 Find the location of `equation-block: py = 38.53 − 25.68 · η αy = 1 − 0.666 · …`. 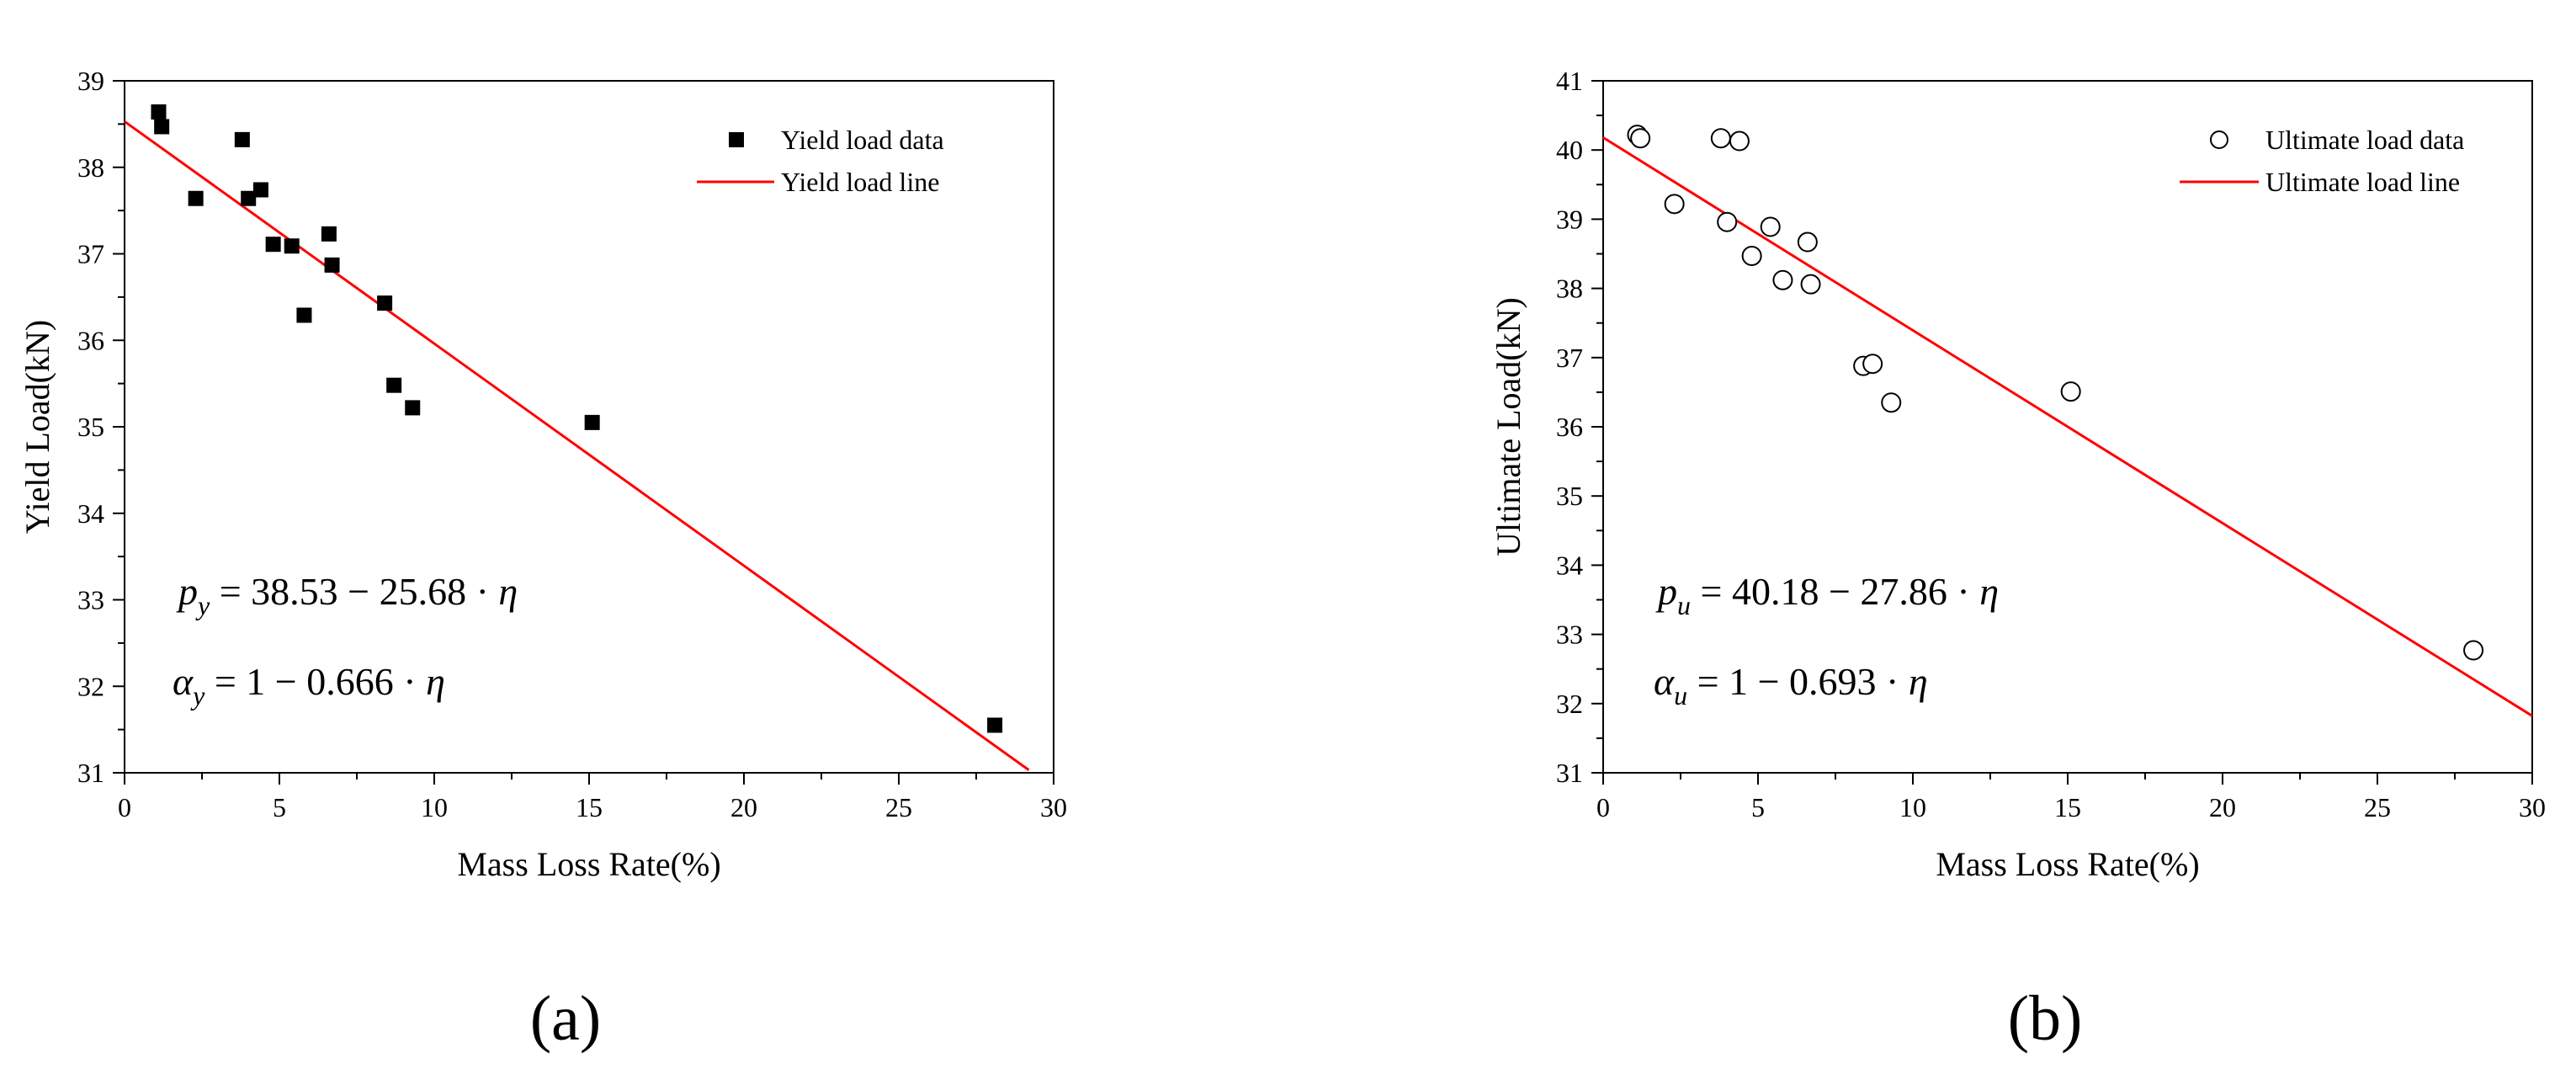

equation-block: py = 38.53 − 25.68 · η αy = 1 − 0.666 · … is located at coordinates (345, 640).